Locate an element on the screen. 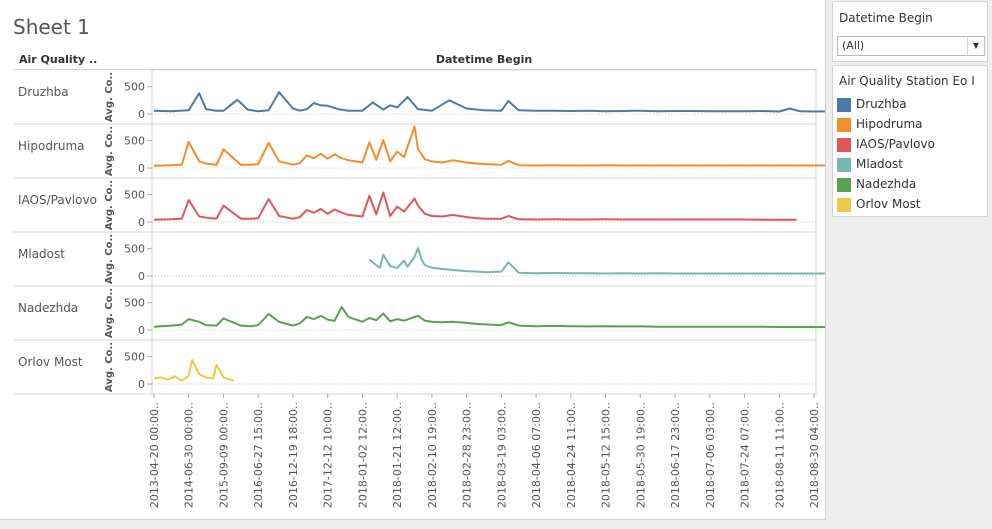 This screenshot has width=992, height=529. x-tick-label: 2013-04-20 00:00.. is located at coordinates (154, 455).